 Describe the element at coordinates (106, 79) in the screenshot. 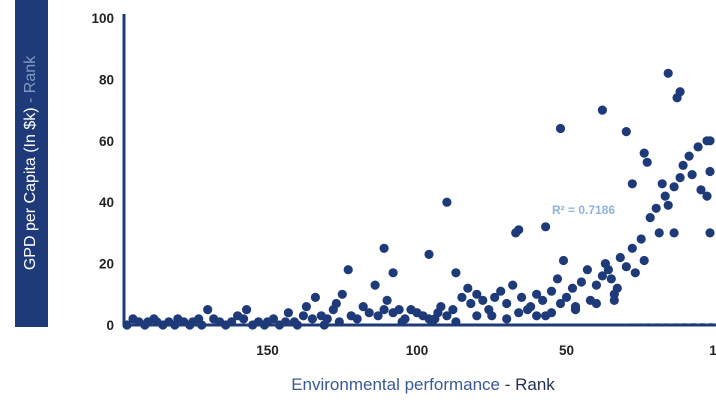

I see `y-tick-label: 80` at that location.